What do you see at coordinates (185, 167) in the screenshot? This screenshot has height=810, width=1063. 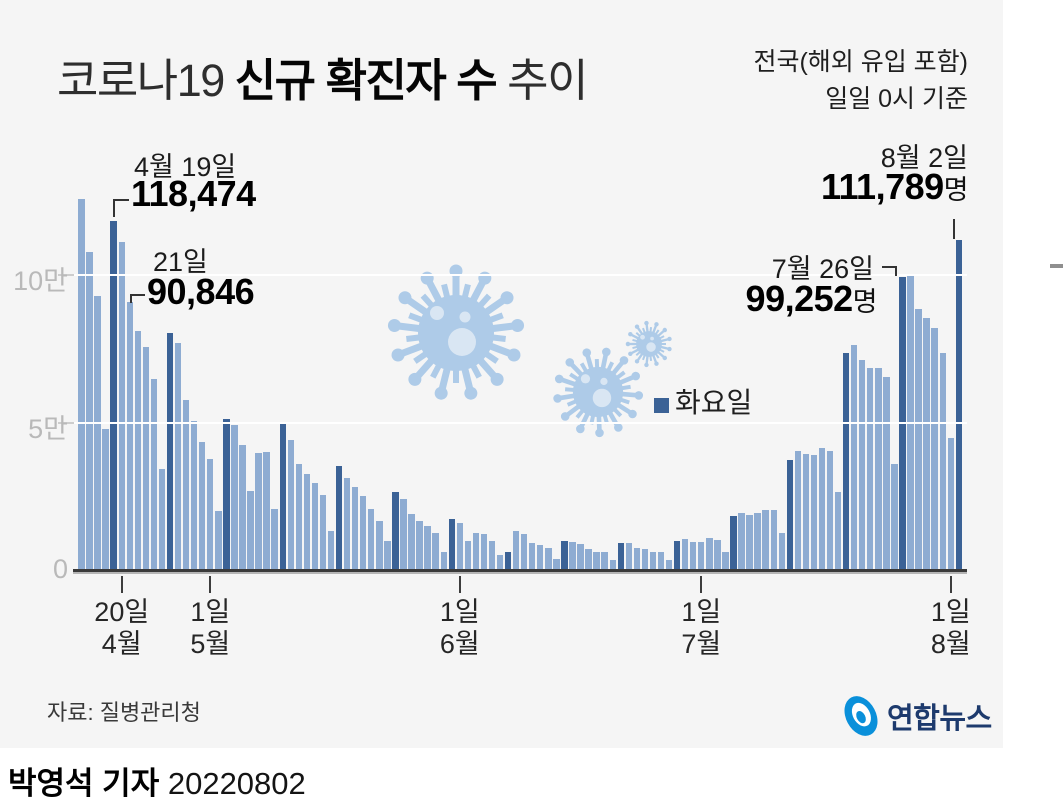 I see `annotation-date-apr19: 4월 19일` at bounding box center [185, 167].